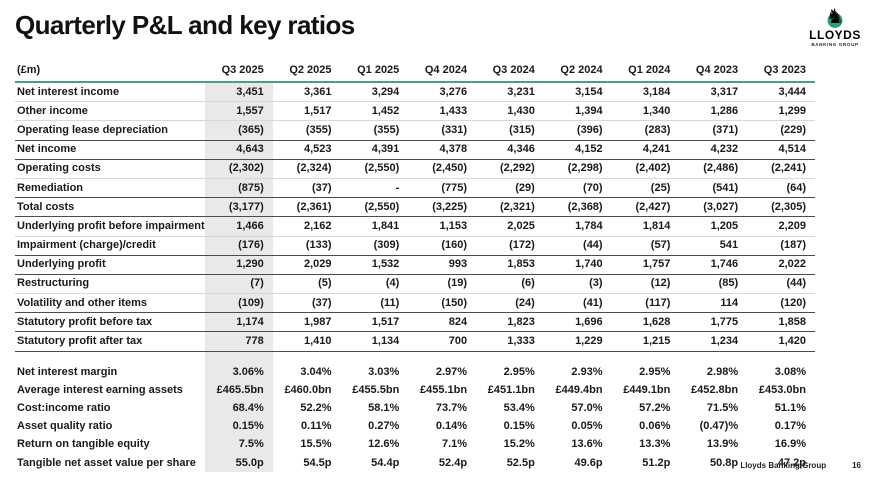  Describe the element at coordinates (645, 322) in the screenshot. I see `cell: 1,628` at that location.